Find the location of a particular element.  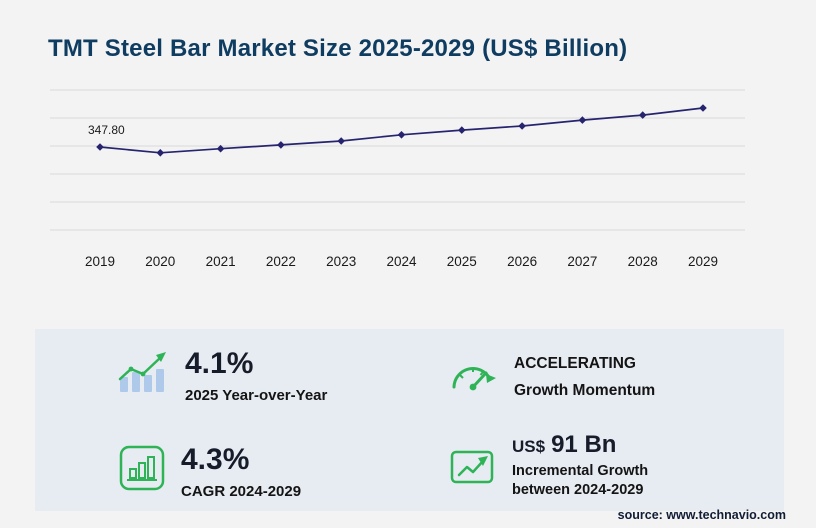

incremental-value-line: US$ 91 Bn is located at coordinates (580, 445).